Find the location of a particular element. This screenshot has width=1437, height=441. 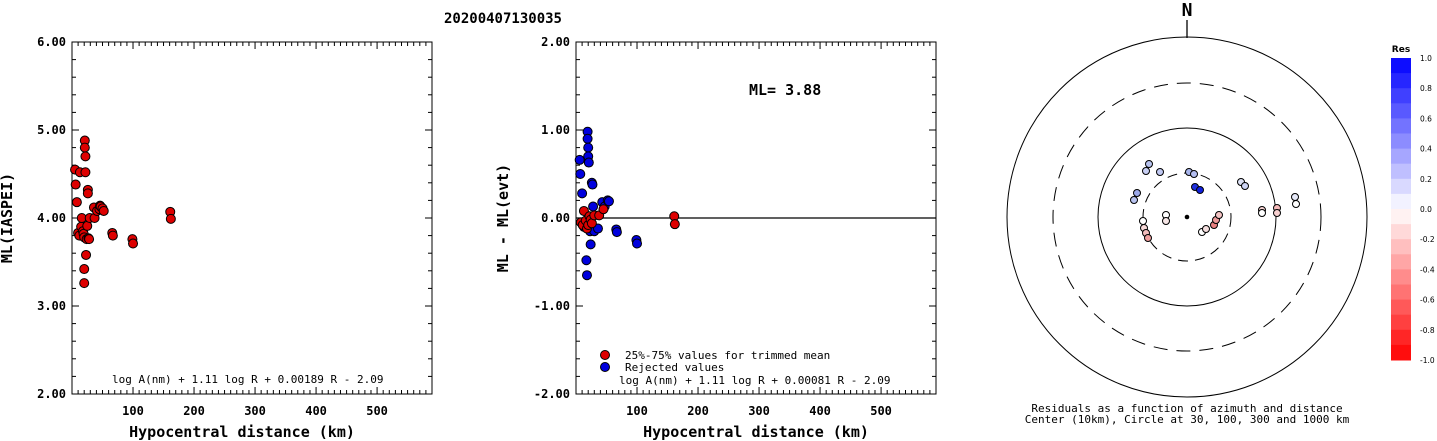

y-tick-label: 0.00 is located at coordinates (555, 218).